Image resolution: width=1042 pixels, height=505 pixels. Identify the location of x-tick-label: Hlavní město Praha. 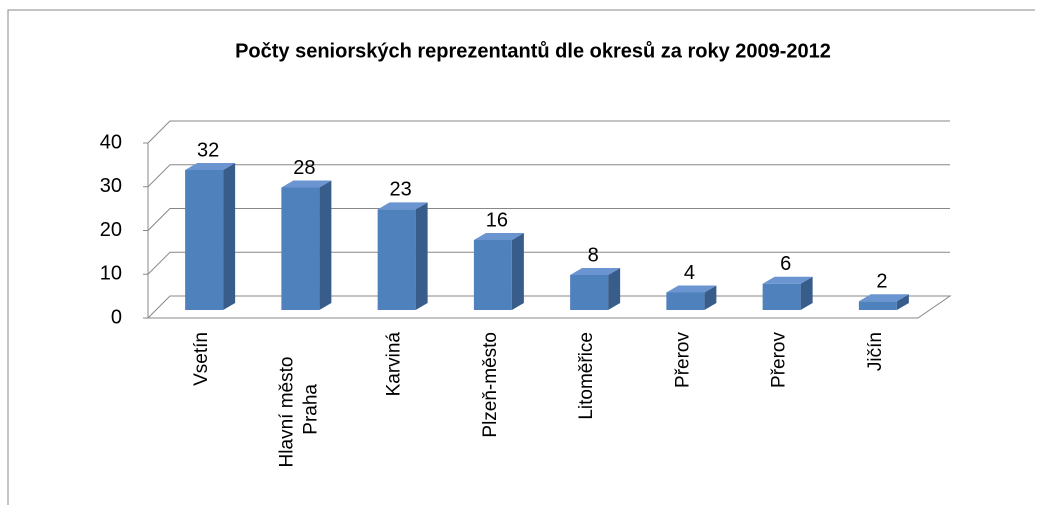
(298, 412).